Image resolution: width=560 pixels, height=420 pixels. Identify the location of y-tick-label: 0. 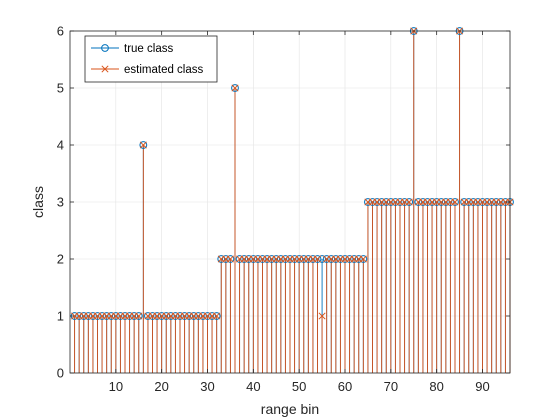
(60, 373).